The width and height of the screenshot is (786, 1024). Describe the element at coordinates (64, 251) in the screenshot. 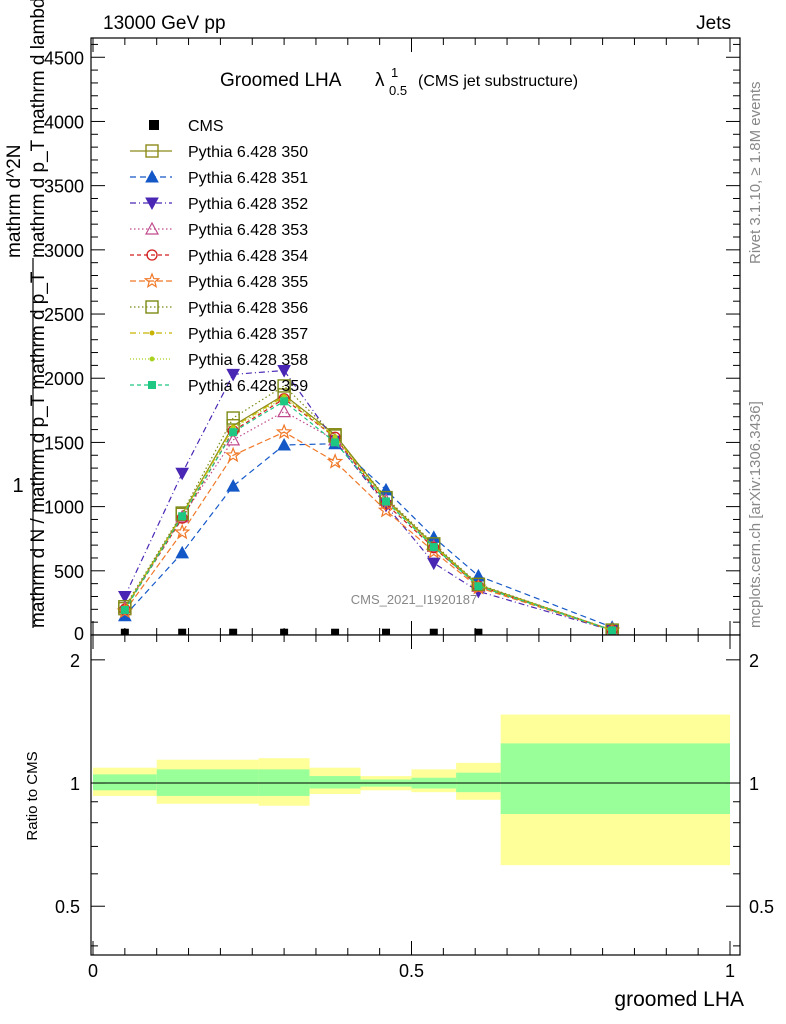

I see `y-tick-label: 3000` at that location.